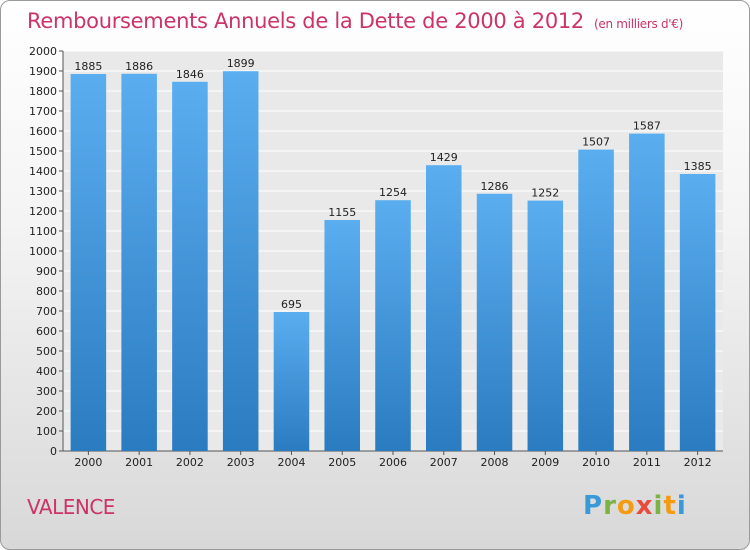 This screenshot has height=550, width=750. What do you see at coordinates (444, 462) in the screenshot?
I see `x-tick-label: 2007` at bounding box center [444, 462].